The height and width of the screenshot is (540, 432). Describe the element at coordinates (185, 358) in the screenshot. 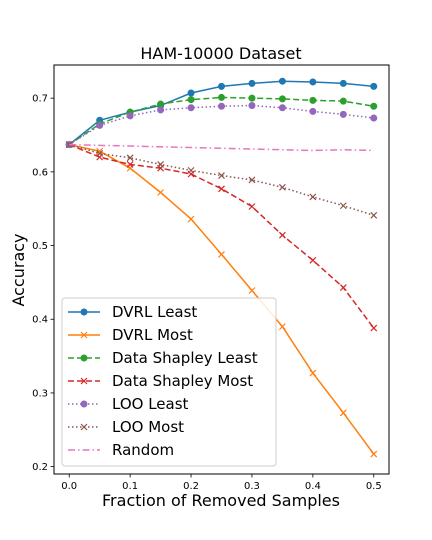

I see `legend-label: Data Shapley Least` at that location.